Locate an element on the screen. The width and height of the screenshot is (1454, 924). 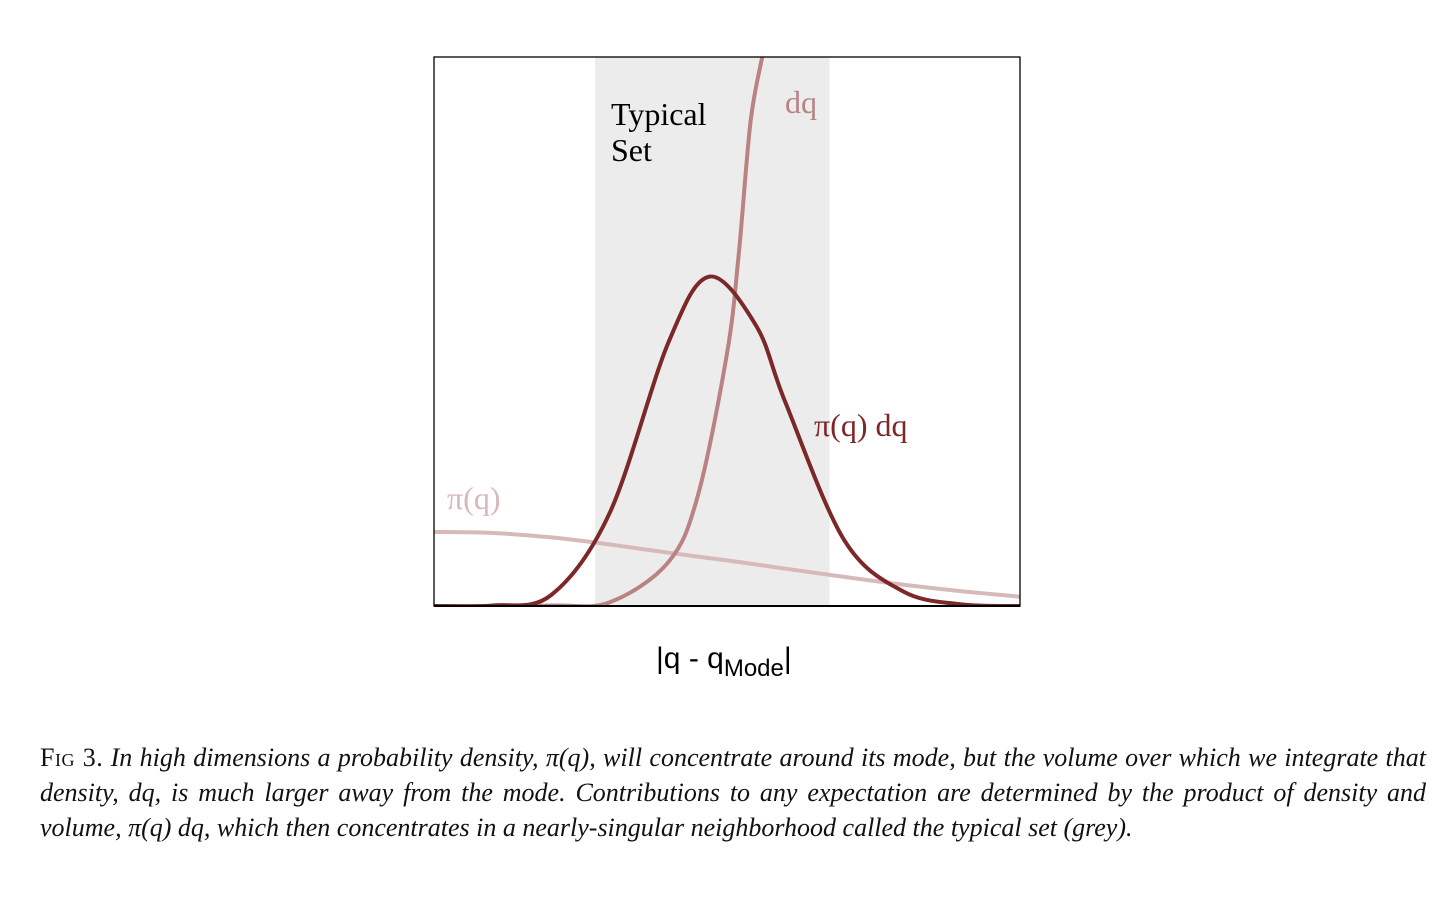
typical-set-label-line1: Typical is located at coordinates (659, 114).